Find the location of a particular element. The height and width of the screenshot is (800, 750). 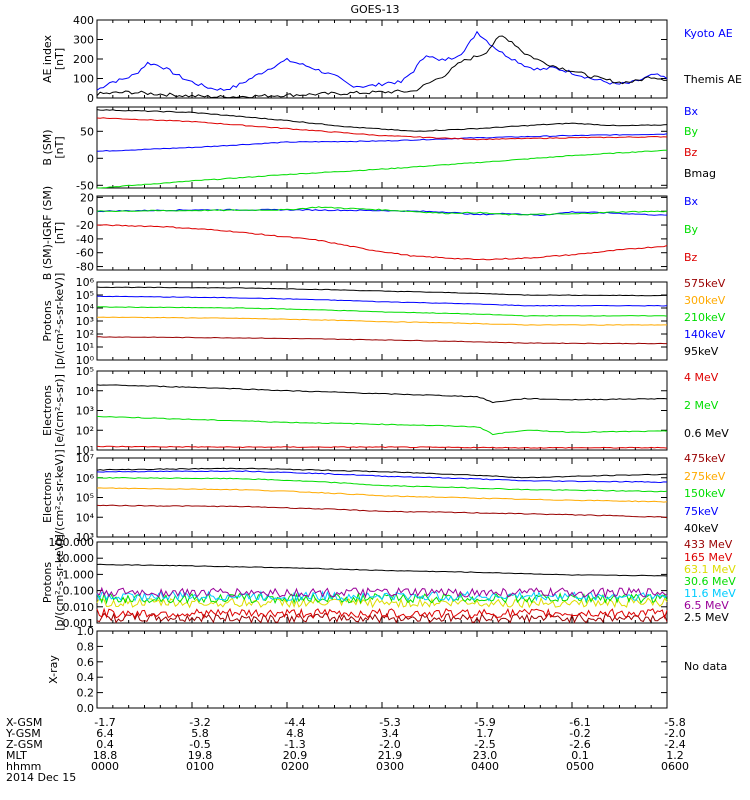

series-line-2-mev is located at coordinates (382, 425).